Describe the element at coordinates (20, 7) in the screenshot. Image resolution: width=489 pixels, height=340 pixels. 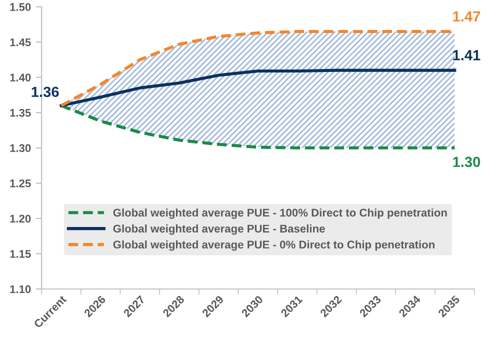
I see `y-tick-label: 1.50` at that location.